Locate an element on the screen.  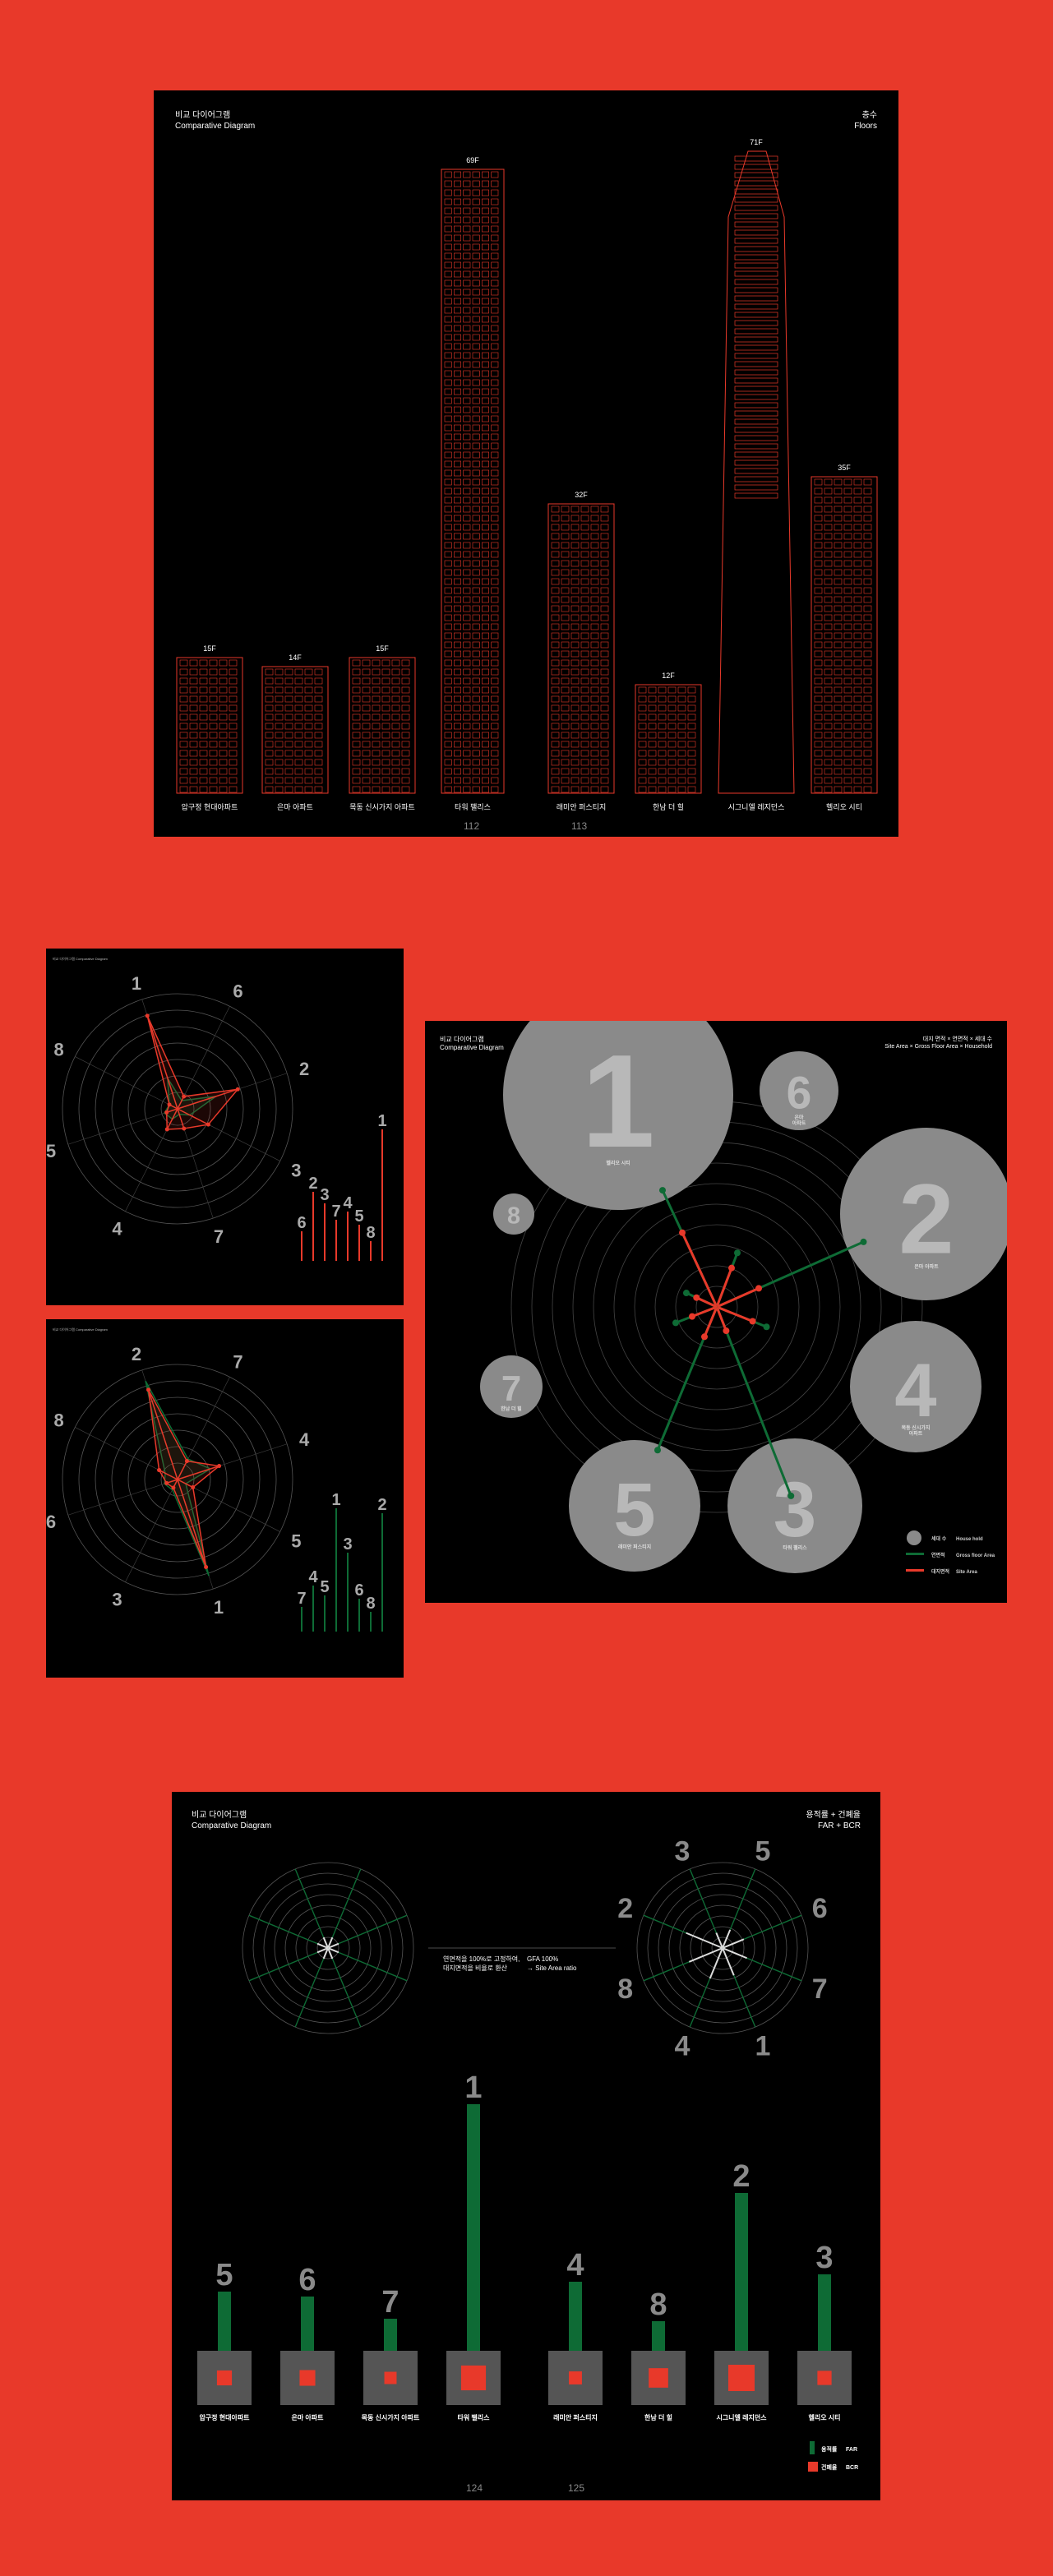
topic-kr: 층수 is located at coordinates (869, 115).